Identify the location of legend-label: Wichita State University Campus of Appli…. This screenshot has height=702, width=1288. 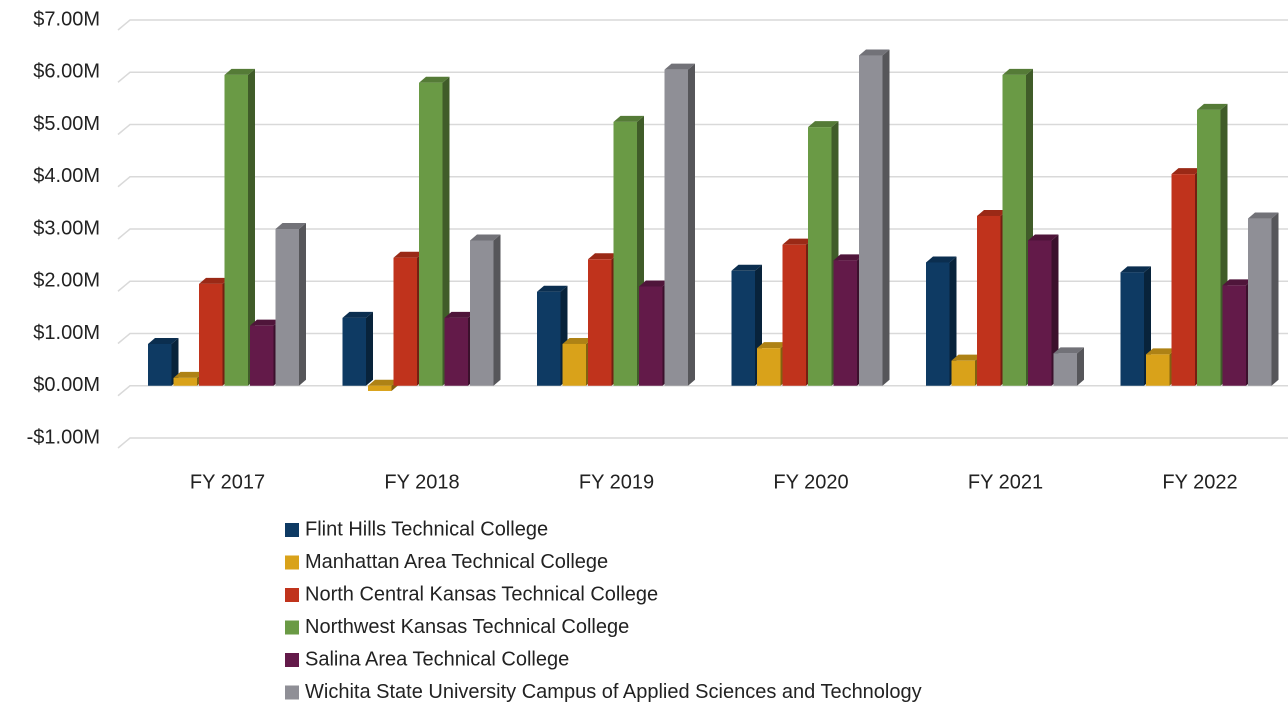
(613, 691).